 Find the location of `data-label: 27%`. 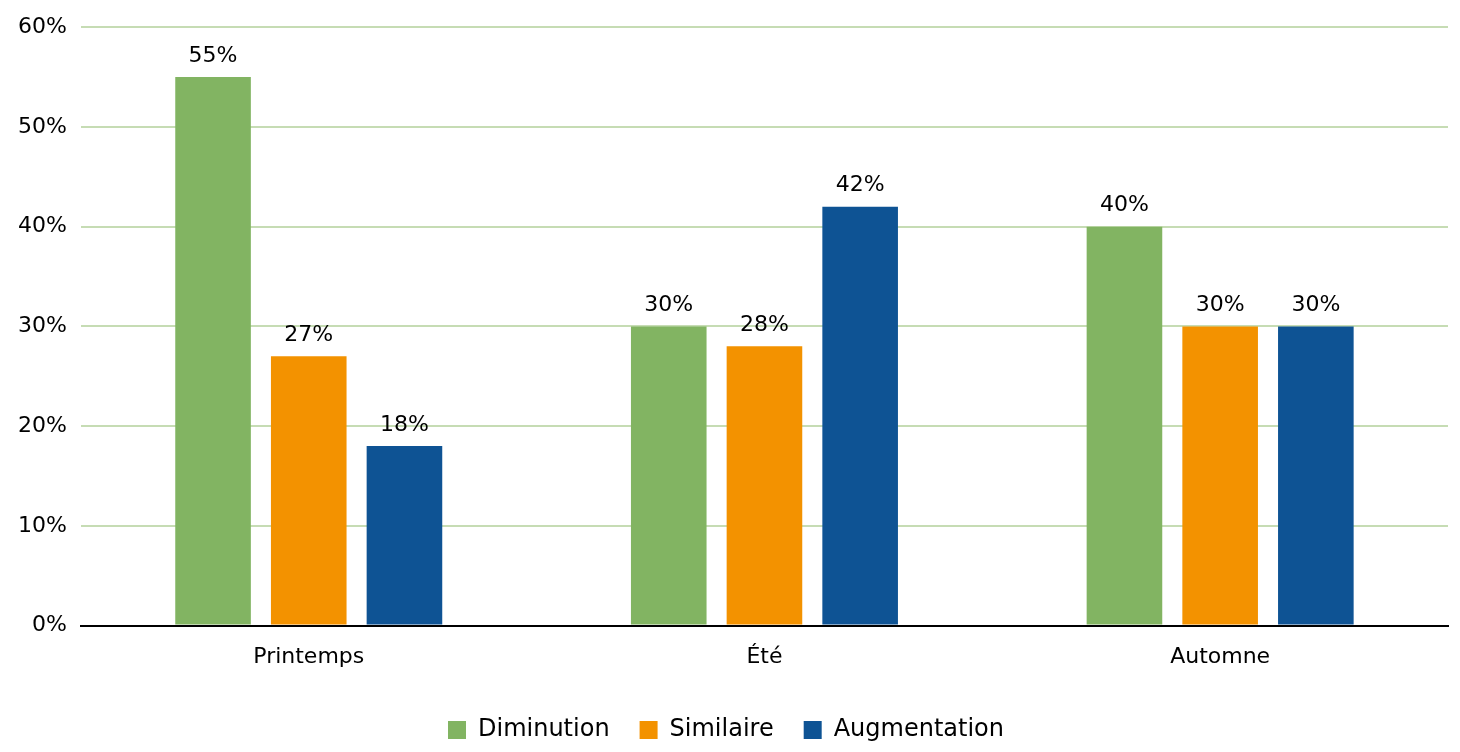

data-label: 27% is located at coordinates (309, 334).